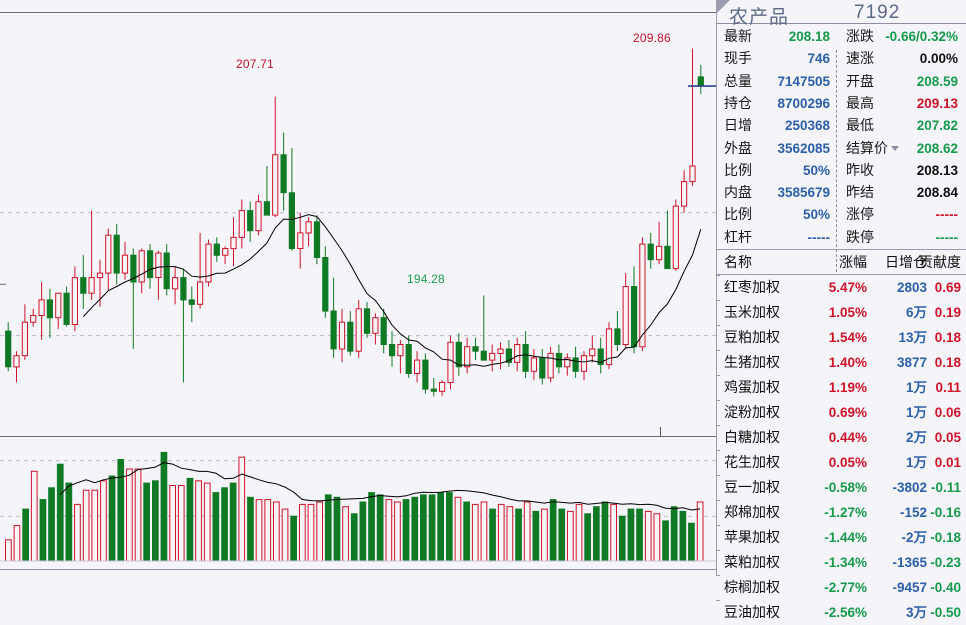 This screenshot has width=966, height=625. I want to click on table-row: 郑棉加权 -1.27% -152 -0.16, so click(841, 512).